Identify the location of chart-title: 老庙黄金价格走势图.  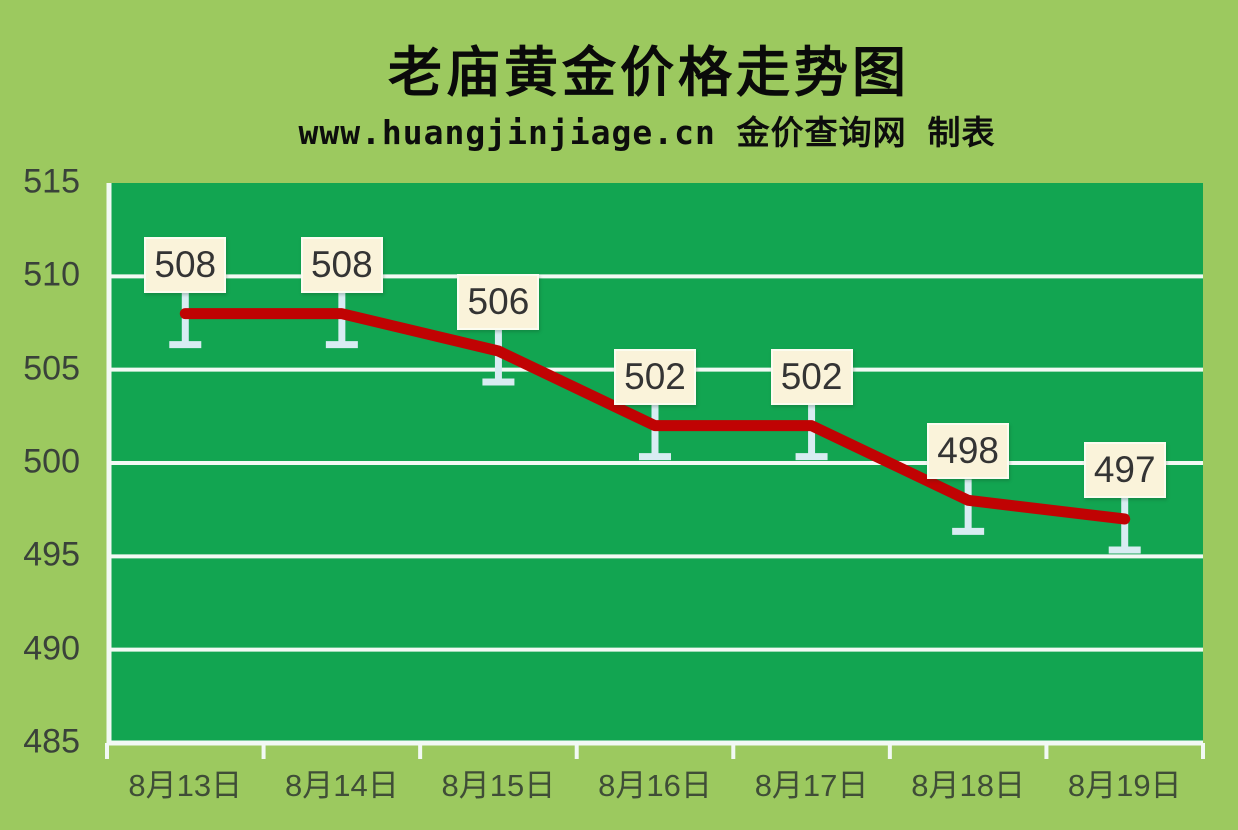
(649, 72).